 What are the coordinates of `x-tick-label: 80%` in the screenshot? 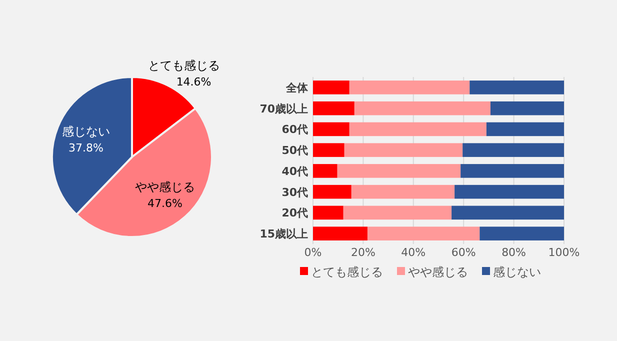 It's located at (514, 252).